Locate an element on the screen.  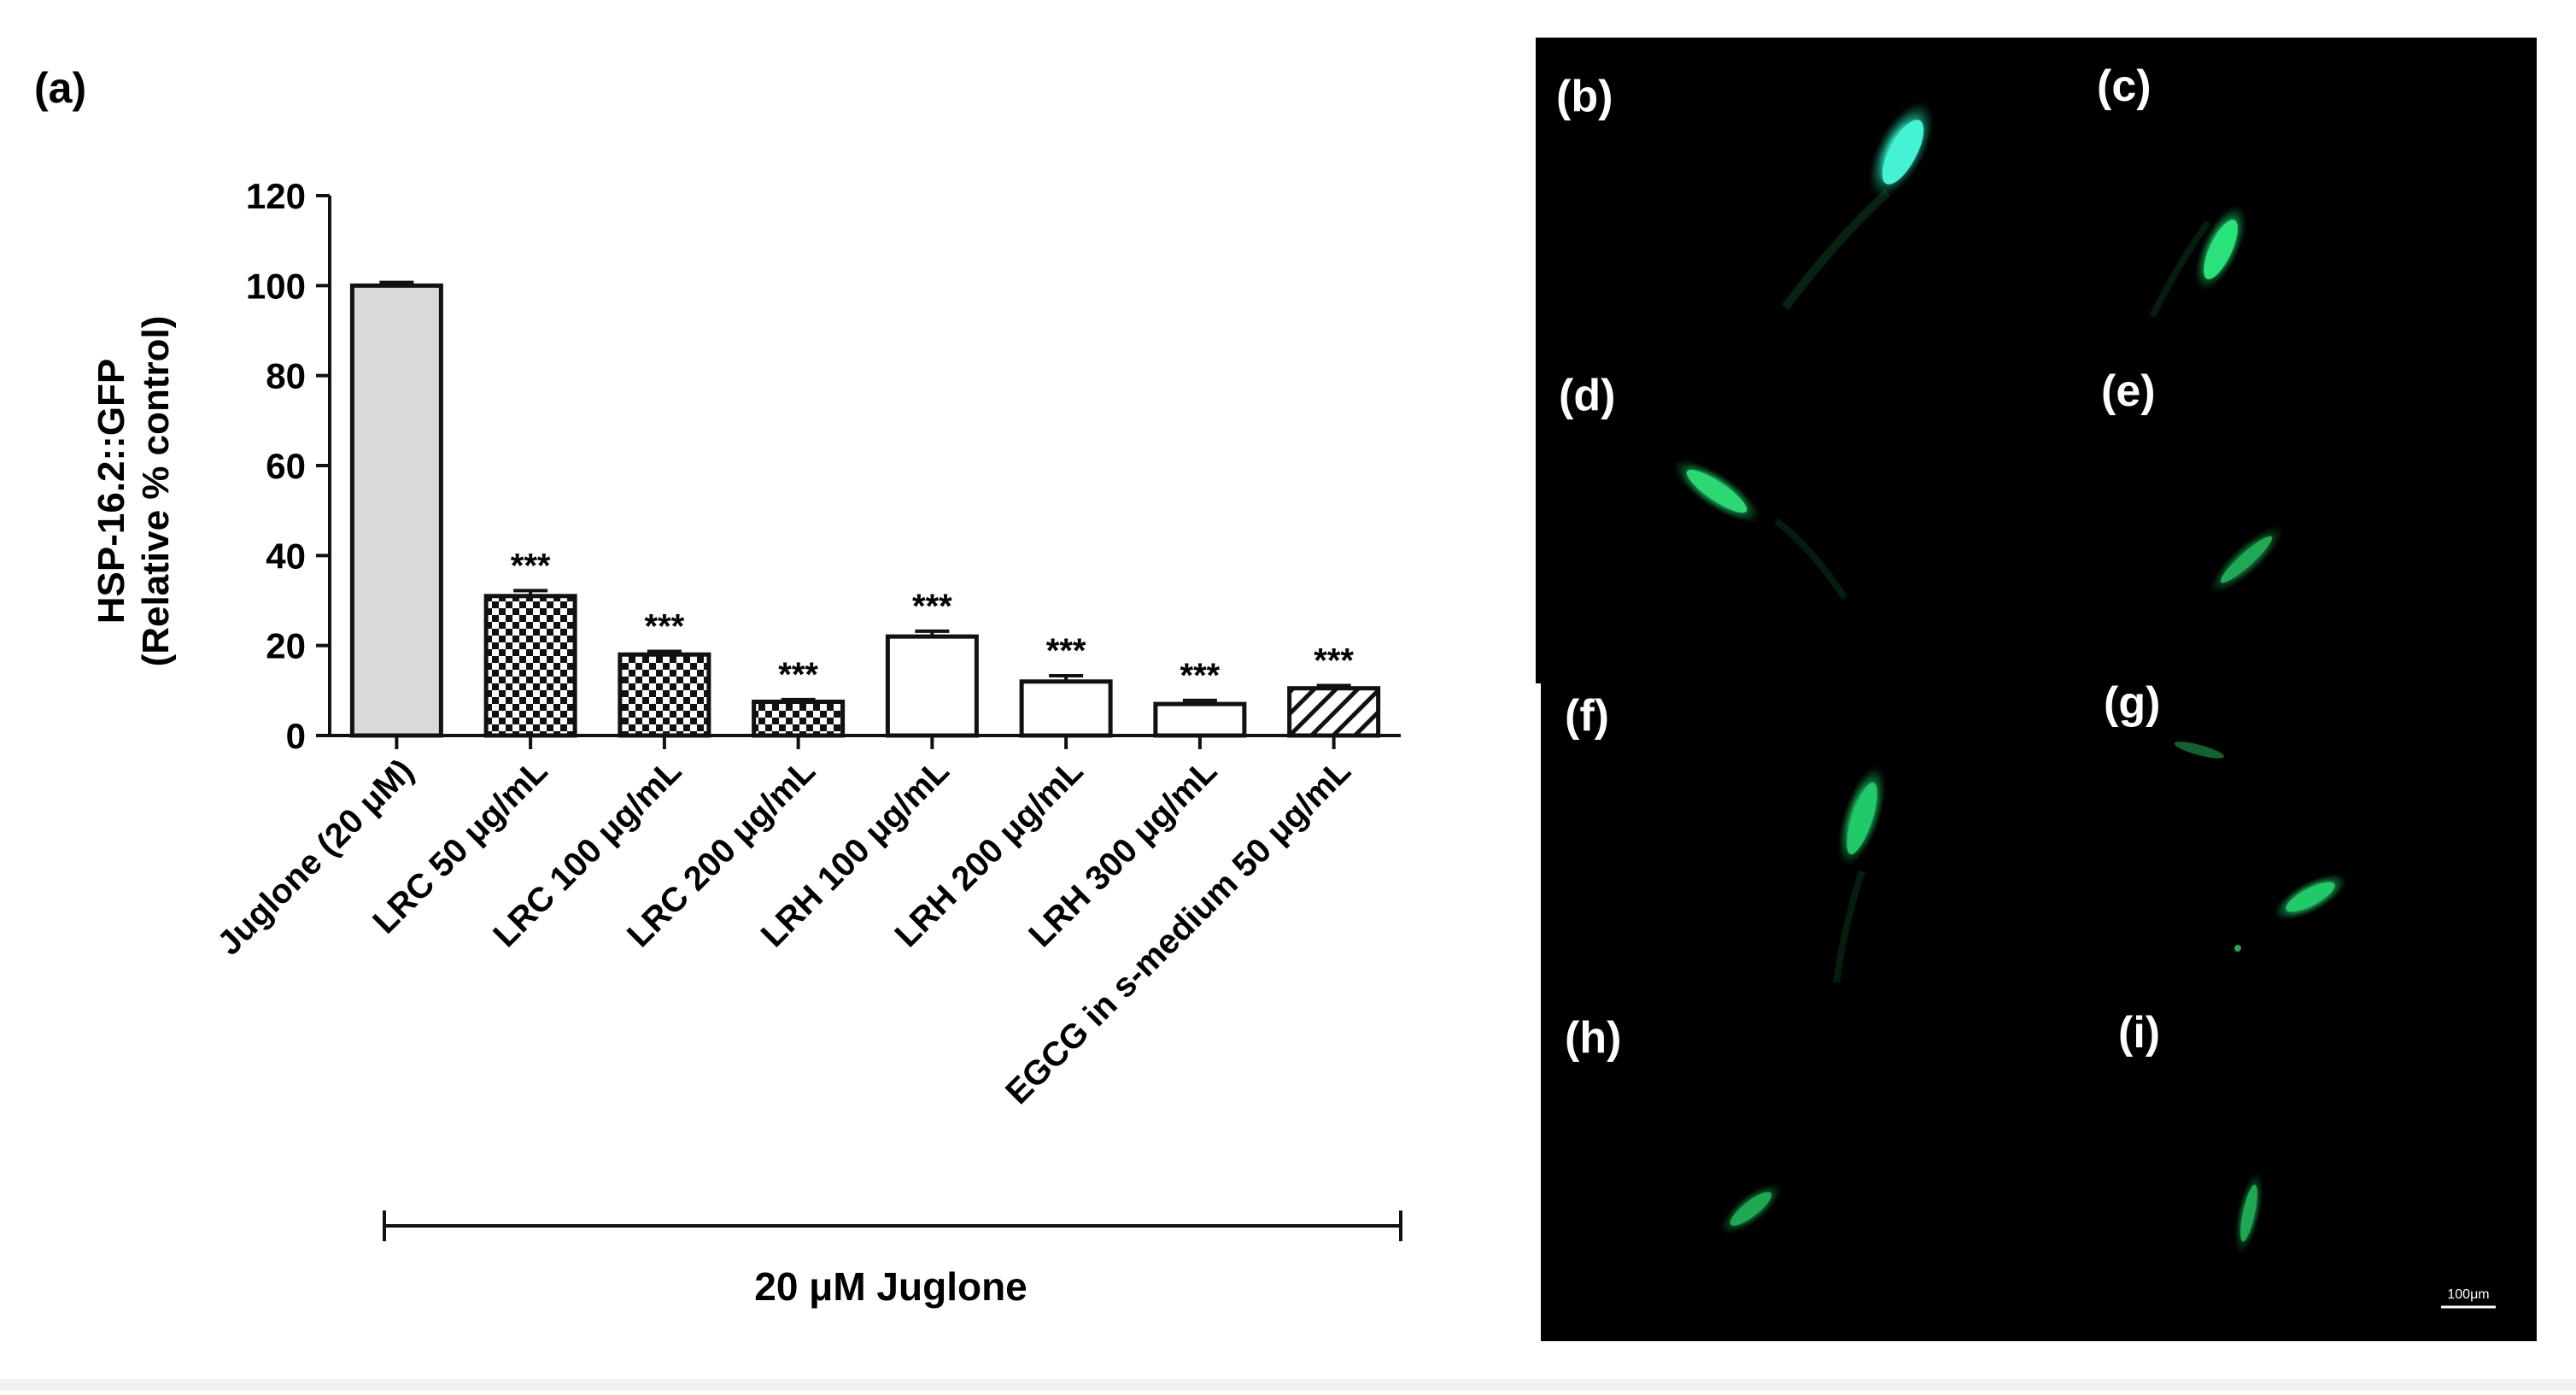
y-tick-label: 60 is located at coordinates (286, 466).